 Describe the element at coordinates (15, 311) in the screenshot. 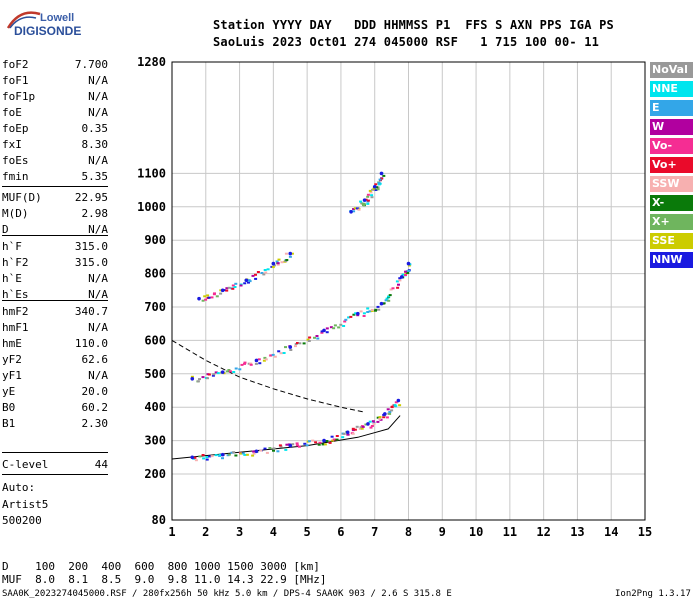

I see `param-name: hmF2` at that location.